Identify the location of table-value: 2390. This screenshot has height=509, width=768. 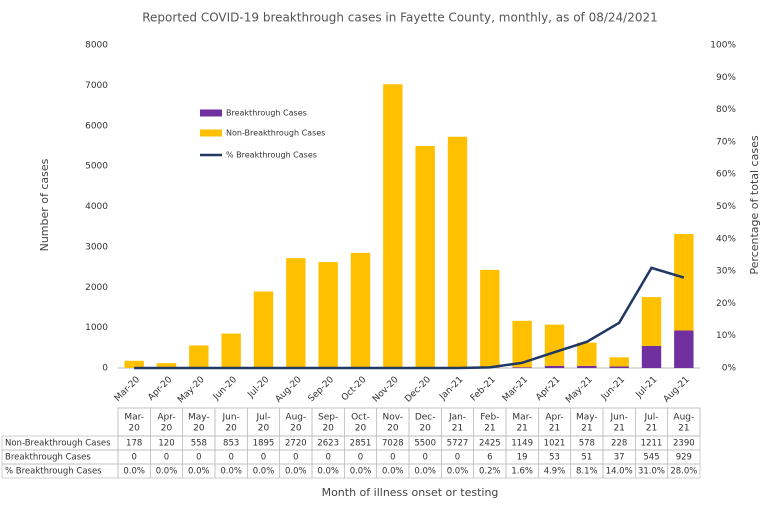
(684, 444).